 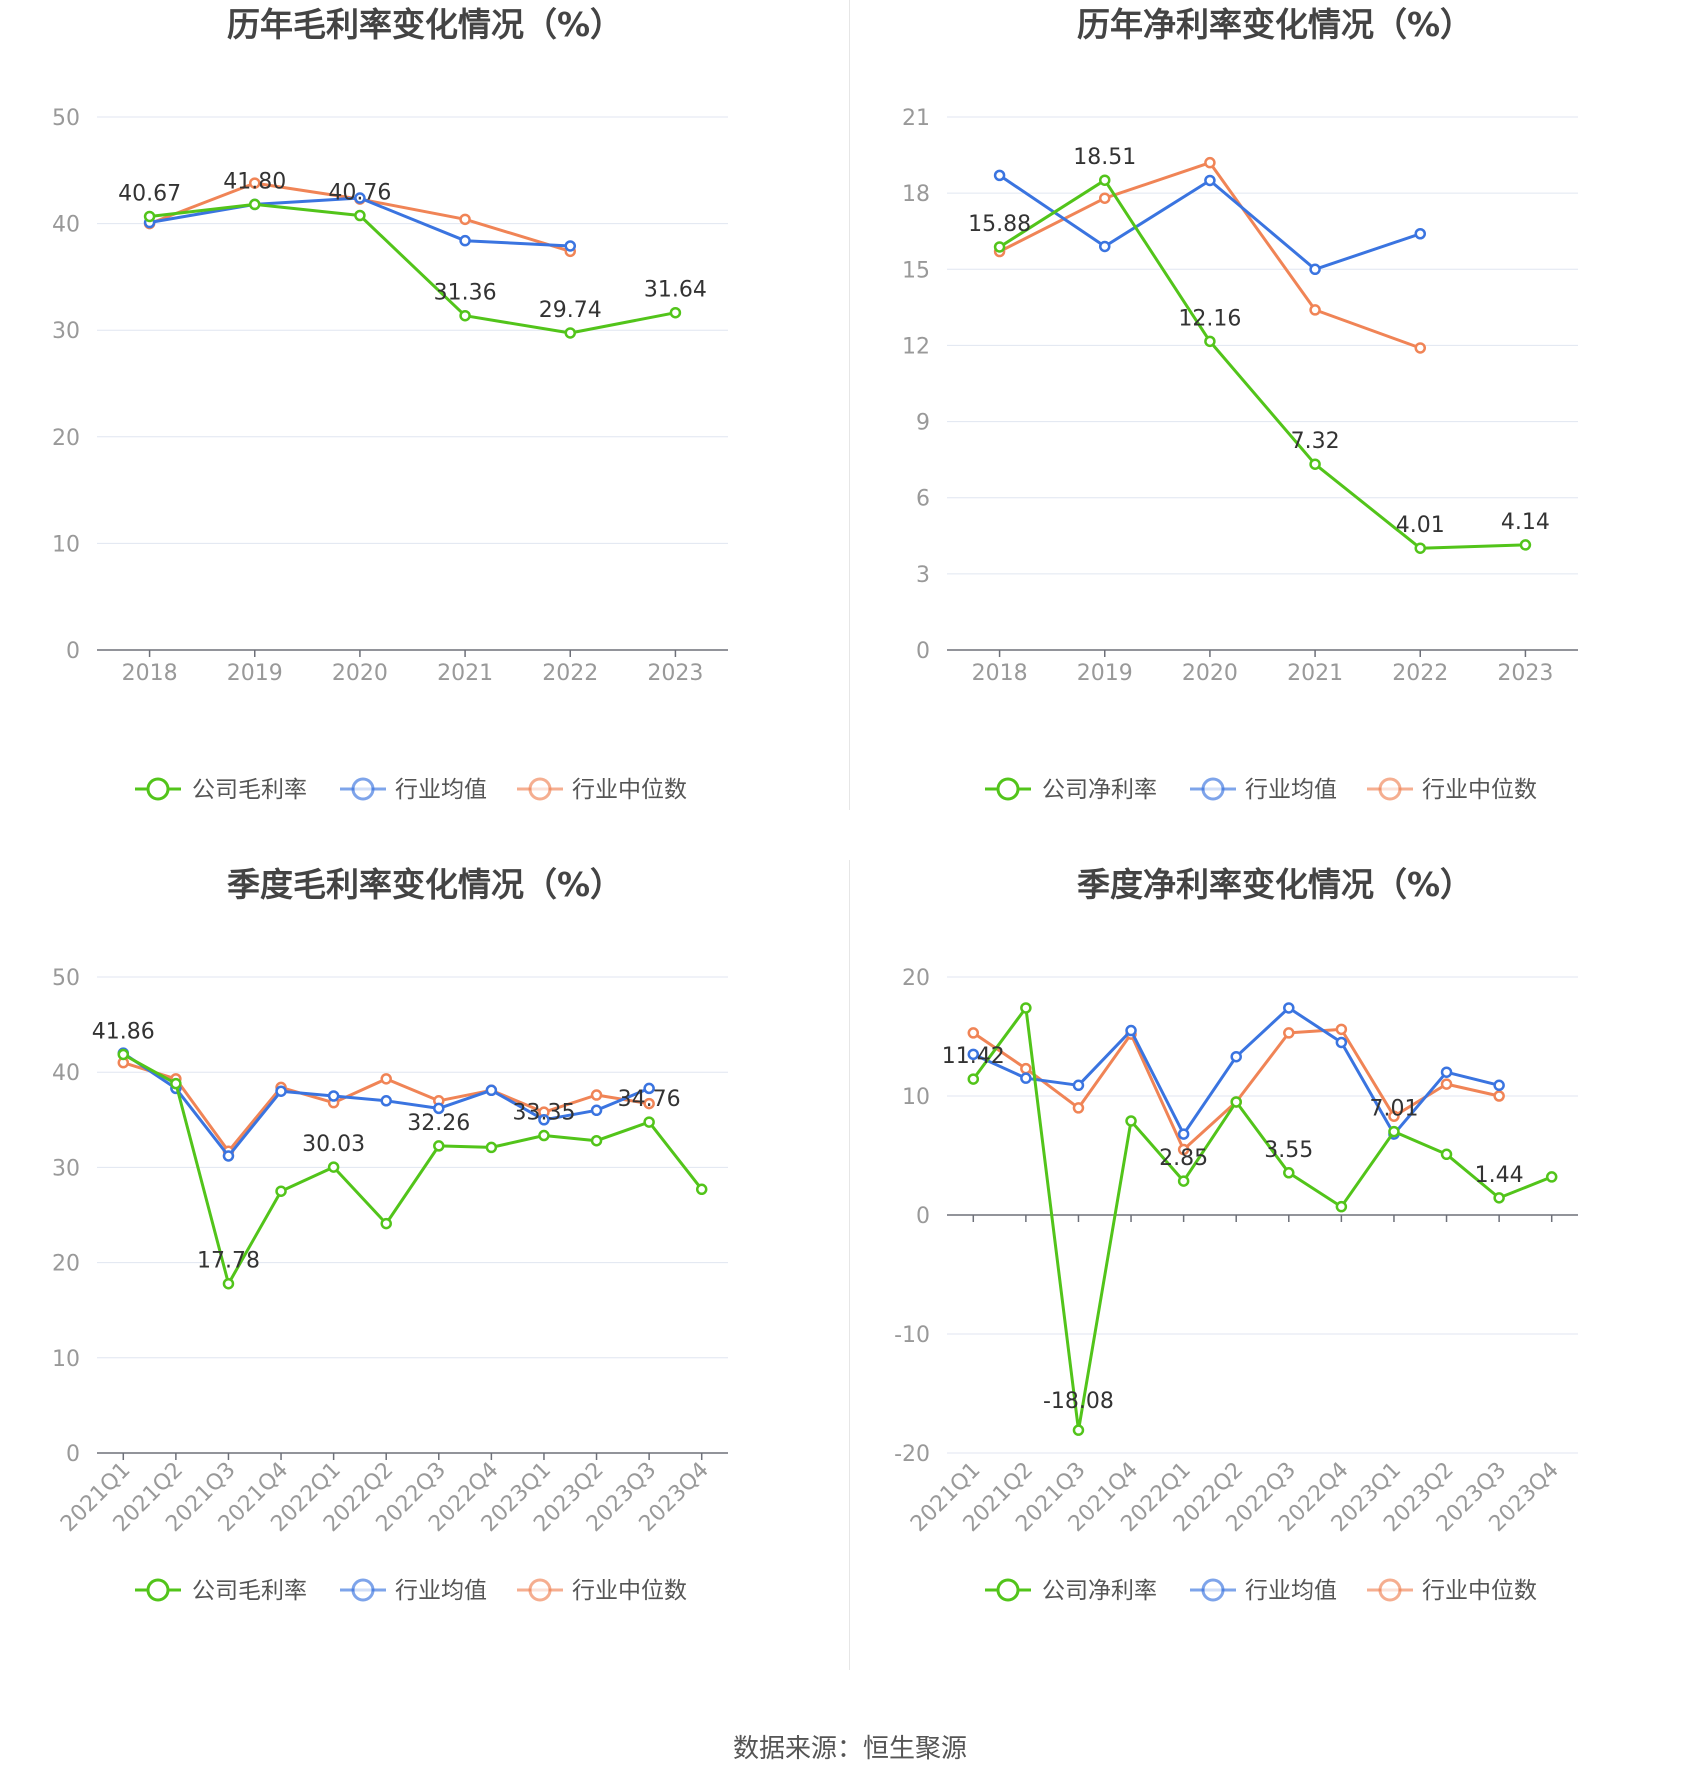 What do you see at coordinates (916, 118) in the screenshot?
I see `y-tick-label: 21` at bounding box center [916, 118].